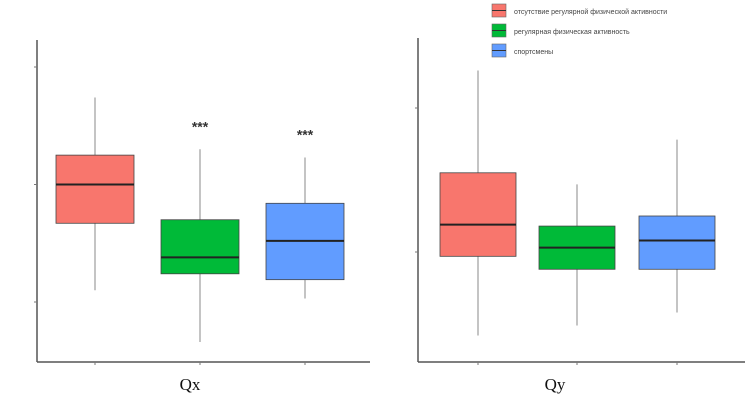  I want to click on legend-item: регулярная физическая активность, so click(560, 30).